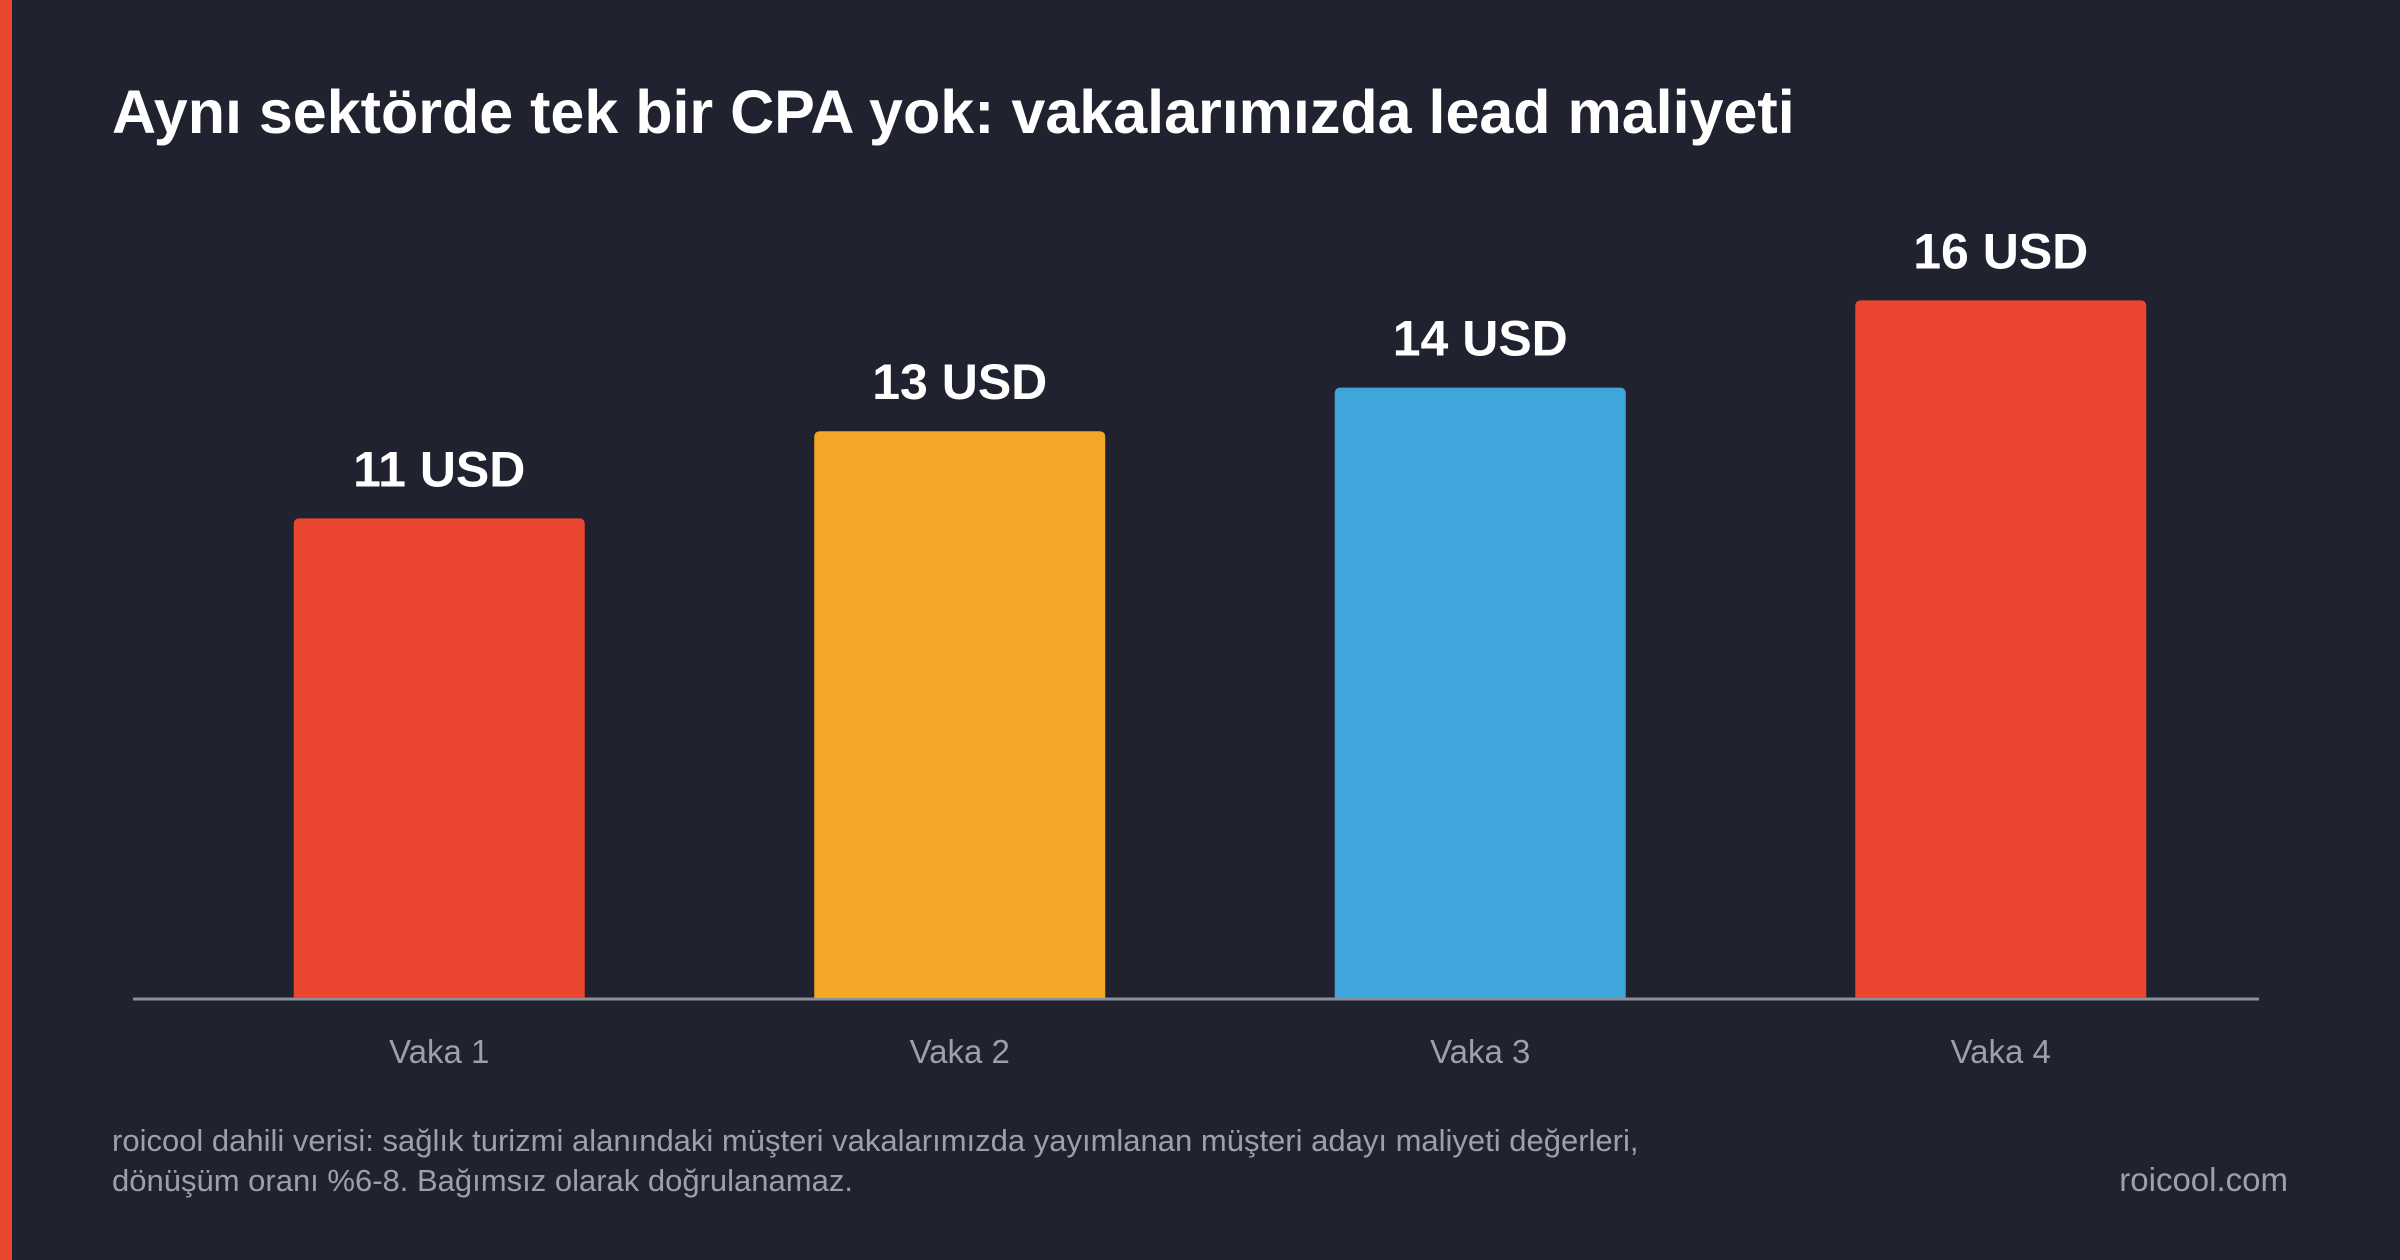 Image resolution: width=2400 pixels, height=1260 pixels. I want to click on x-tick-label: Vaka 2, so click(960, 1051).